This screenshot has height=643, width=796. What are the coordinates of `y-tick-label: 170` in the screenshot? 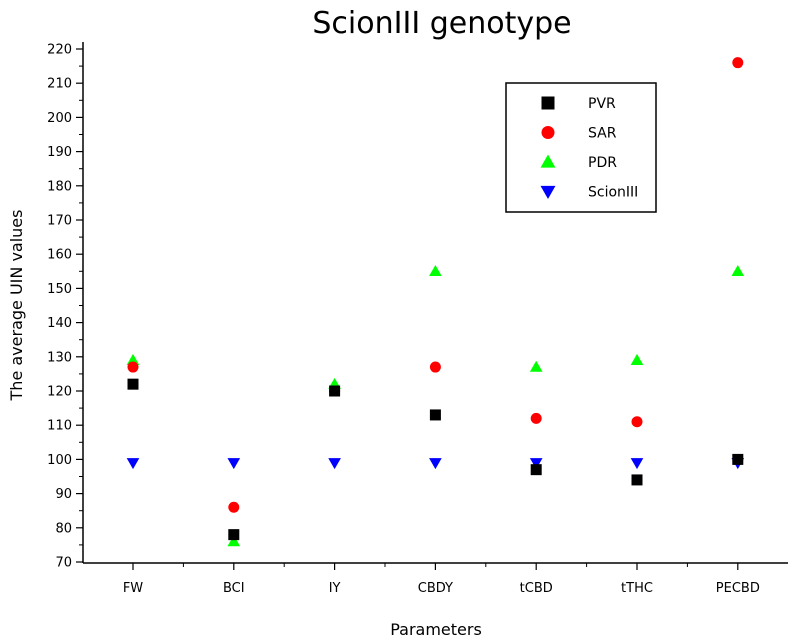 It's located at (59, 221).